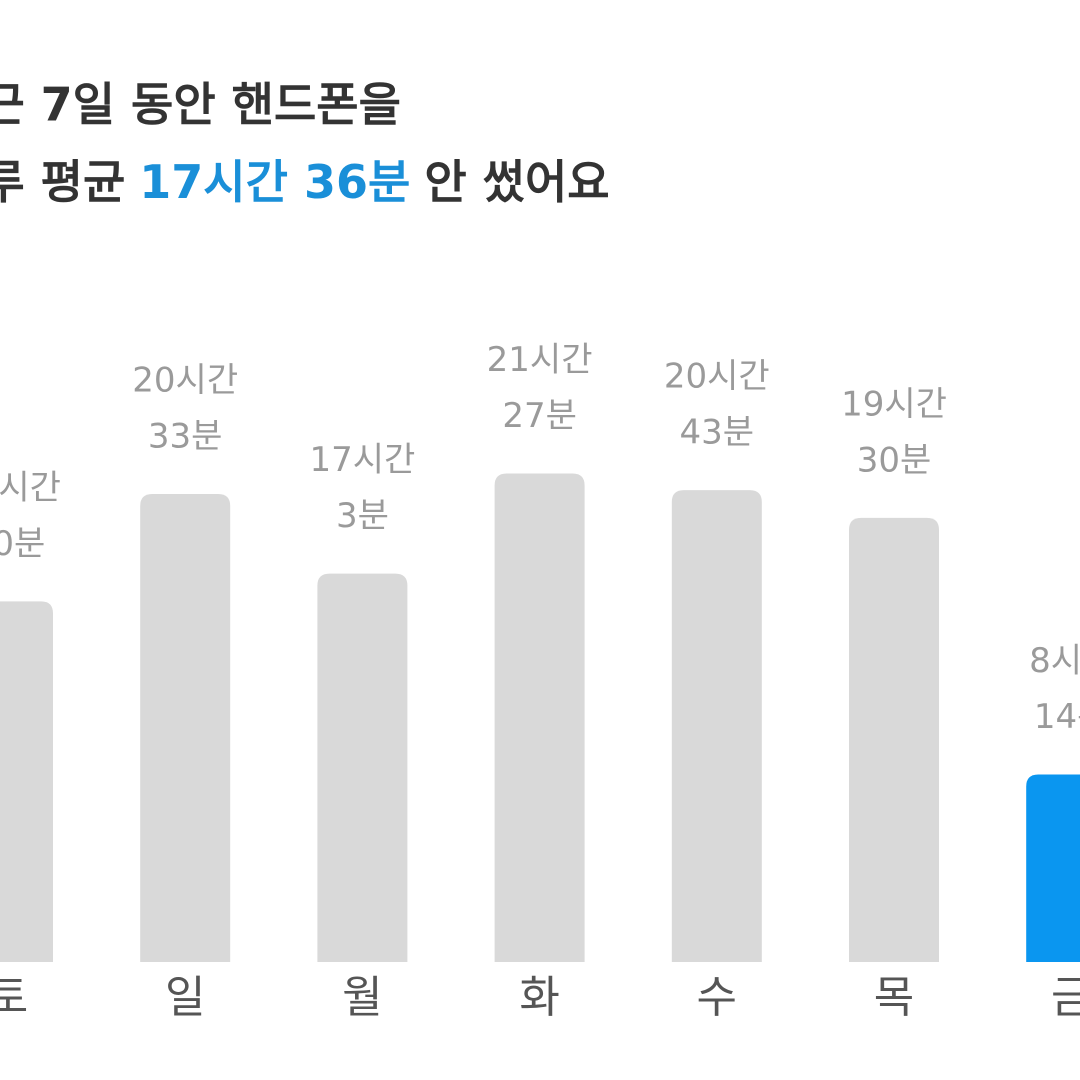  Describe the element at coordinates (362, 997) in the screenshot. I see `x-tick-label: 월` at that location.